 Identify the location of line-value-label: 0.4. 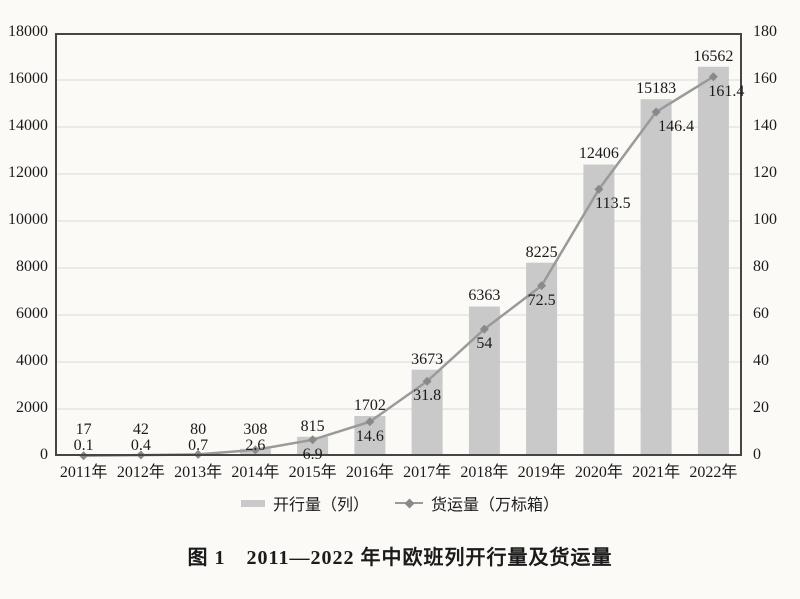
(140, 445).